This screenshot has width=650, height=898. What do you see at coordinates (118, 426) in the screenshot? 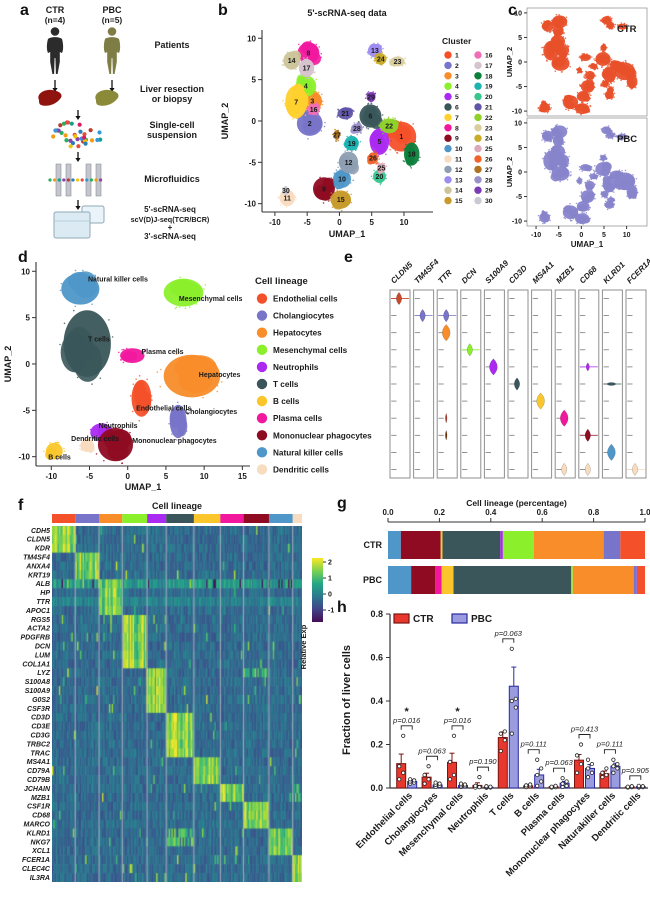
I see `lineage-label-on-plot: Neutrophils` at bounding box center [118, 426].